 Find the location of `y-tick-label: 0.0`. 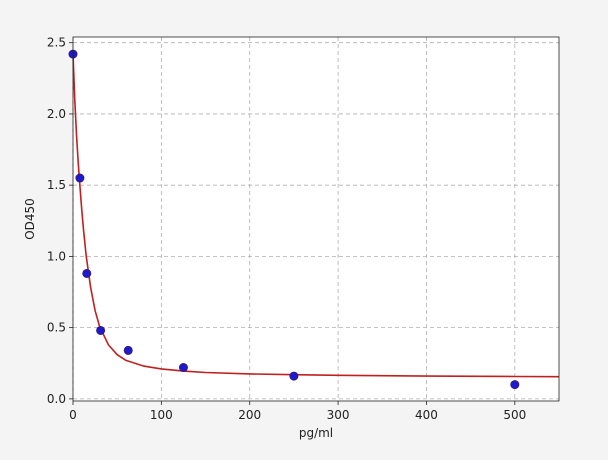

y-tick-label: 0.0 is located at coordinates (56, 399).